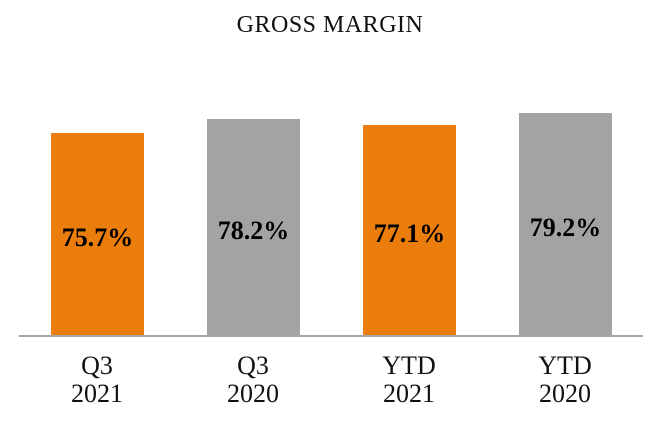  I want to click on x-axis-tick-label-q3-2021: Q3 2021, so click(97, 380).